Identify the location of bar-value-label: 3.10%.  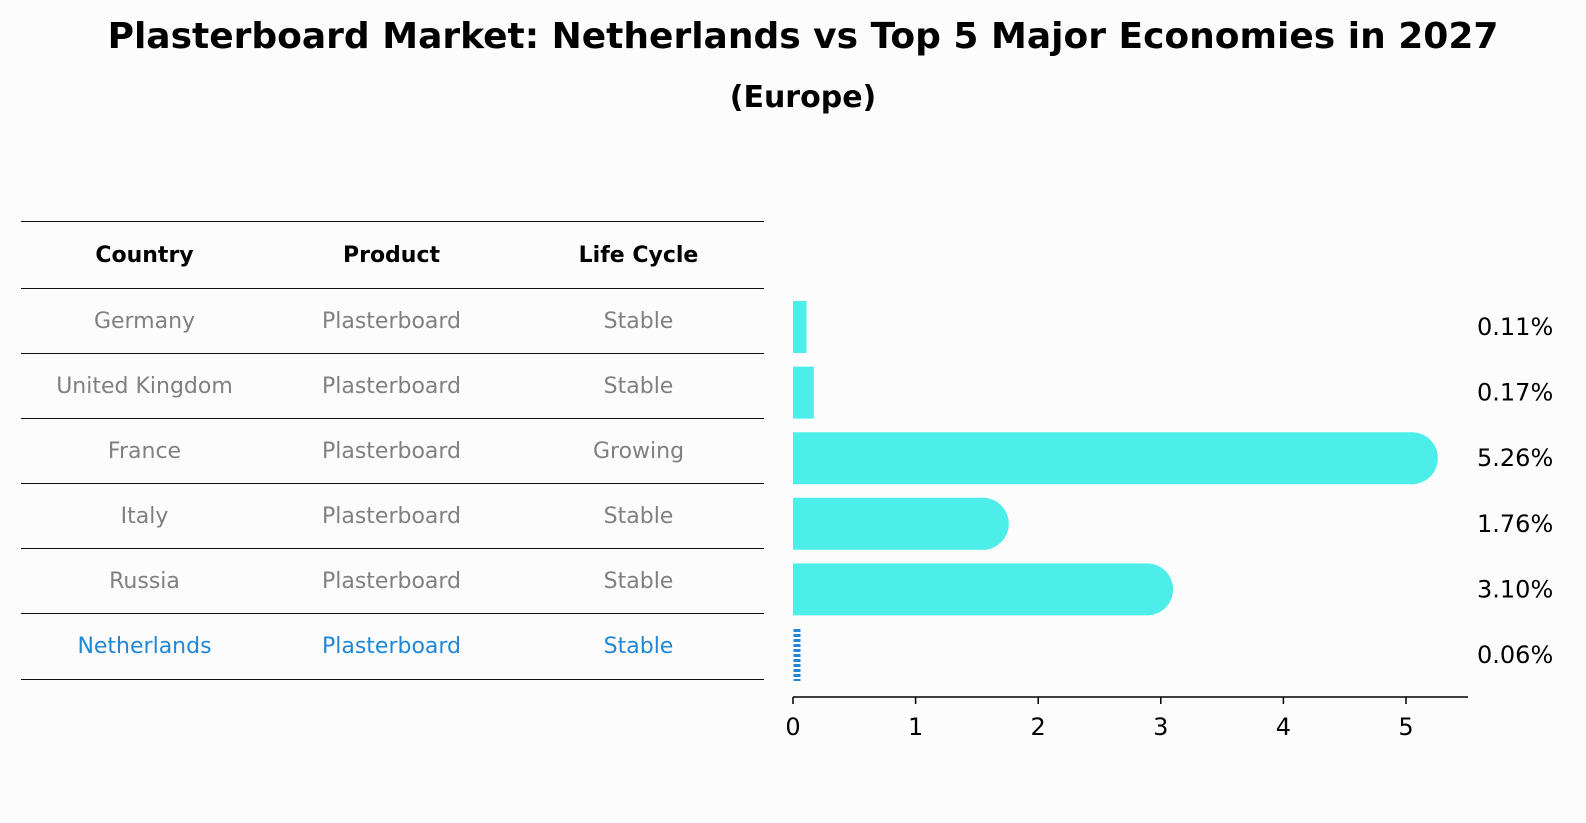
(1515, 589).